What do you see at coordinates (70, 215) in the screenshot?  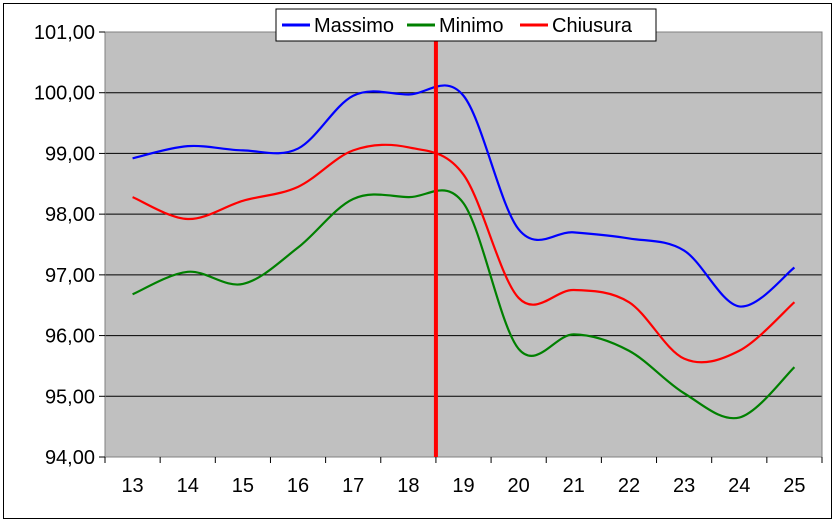 I see `y-tick-label: 98,00` at bounding box center [70, 215].